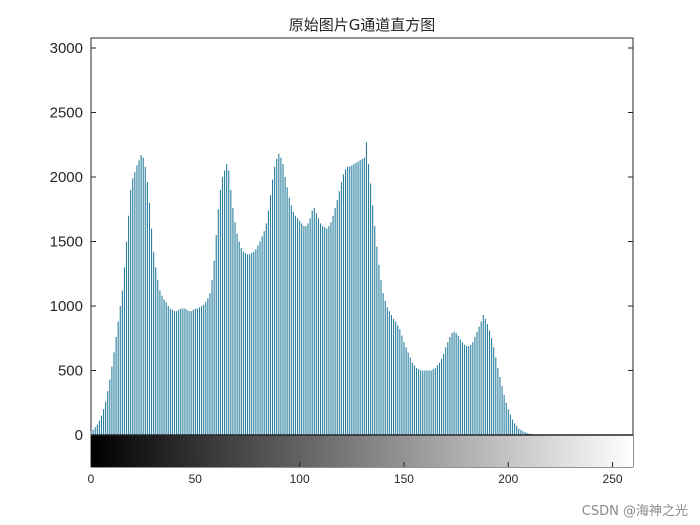  What do you see at coordinates (613, 479) in the screenshot?
I see `x-tick-label: 250` at bounding box center [613, 479].